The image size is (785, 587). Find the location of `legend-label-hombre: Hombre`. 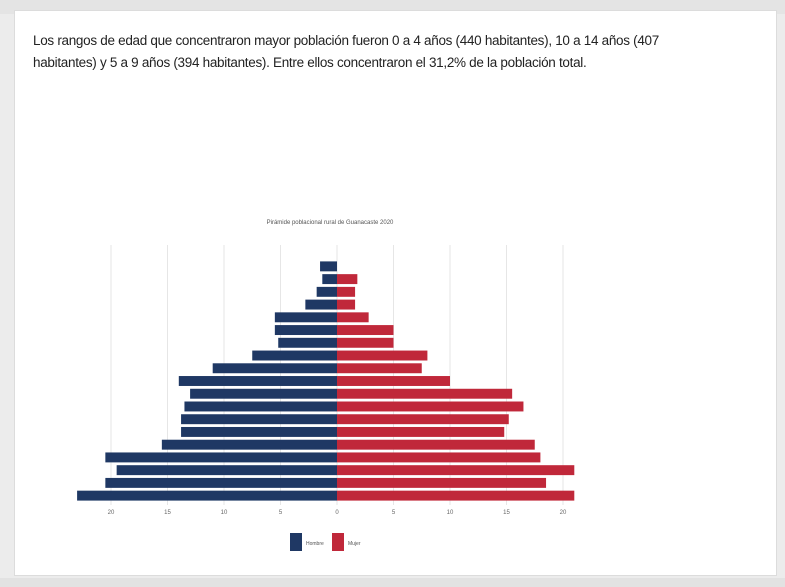

legend-label-hombre: Hombre is located at coordinates (315, 544).